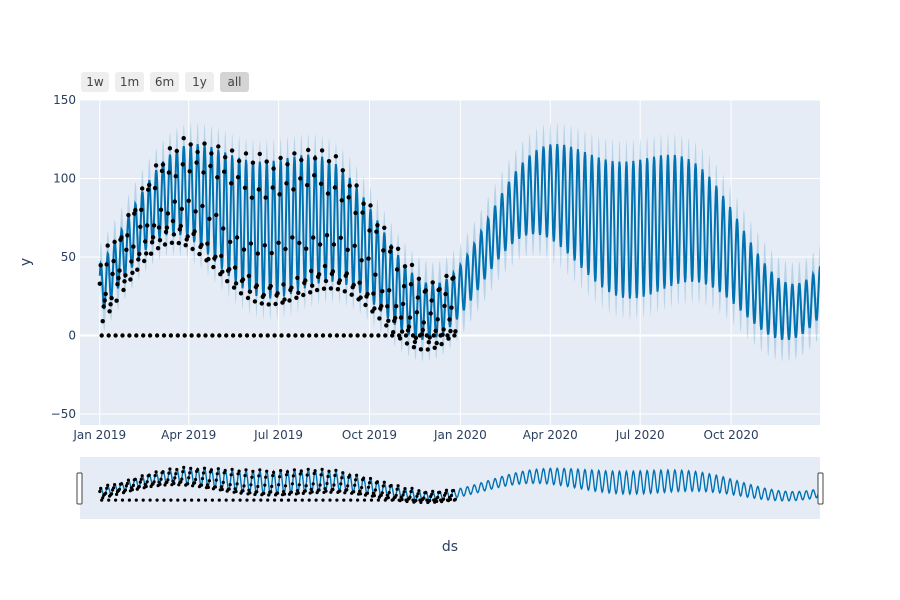 The width and height of the screenshot is (900, 600). I want to click on rangeslider-handle-left, so click(79, 488).